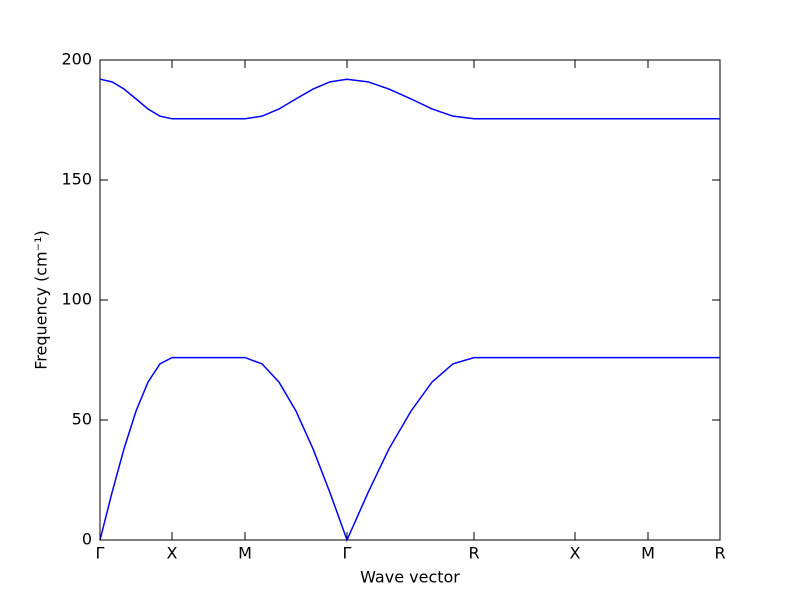  What do you see at coordinates (76, 299) in the screenshot?
I see `y-tick-label: 100` at bounding box center [76, 299].